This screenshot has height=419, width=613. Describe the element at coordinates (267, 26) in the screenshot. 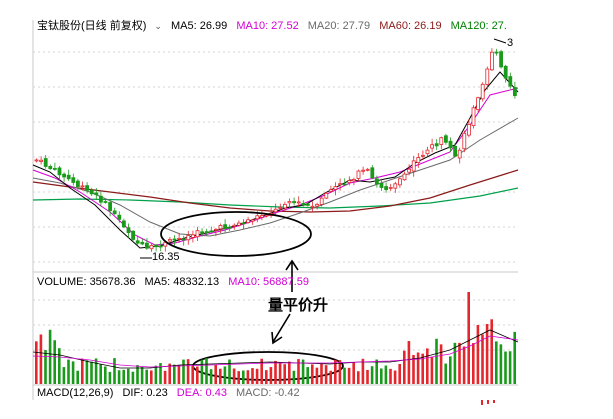

I see `ma10-value: MA10: 27.52` at that location.